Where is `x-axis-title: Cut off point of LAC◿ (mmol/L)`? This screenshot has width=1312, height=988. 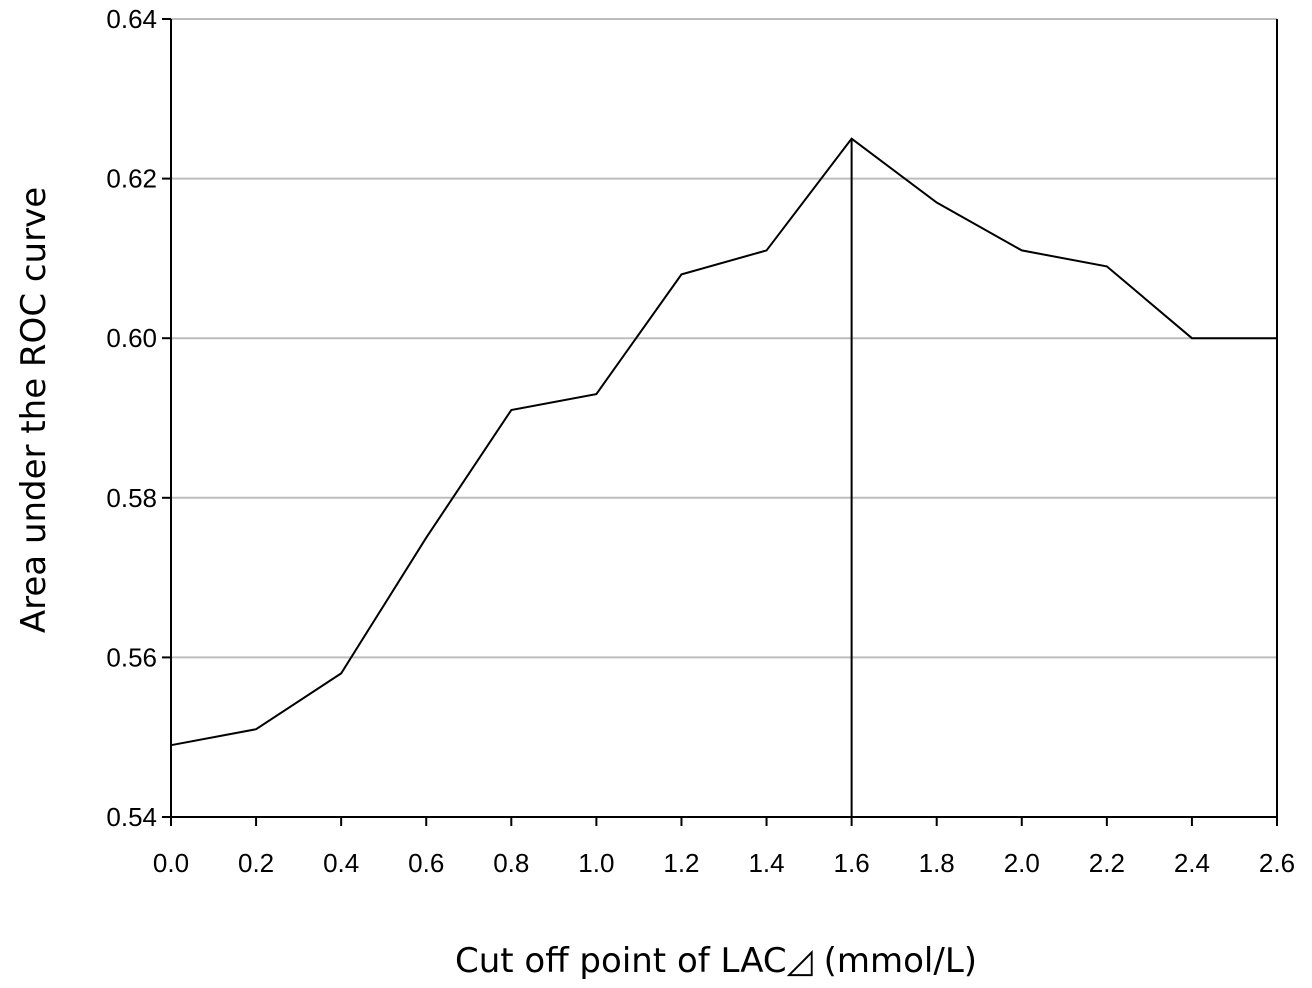
x-axis-title: Cut off point of LAC◿ (mmol/L) is located at coordinates (716, 961).